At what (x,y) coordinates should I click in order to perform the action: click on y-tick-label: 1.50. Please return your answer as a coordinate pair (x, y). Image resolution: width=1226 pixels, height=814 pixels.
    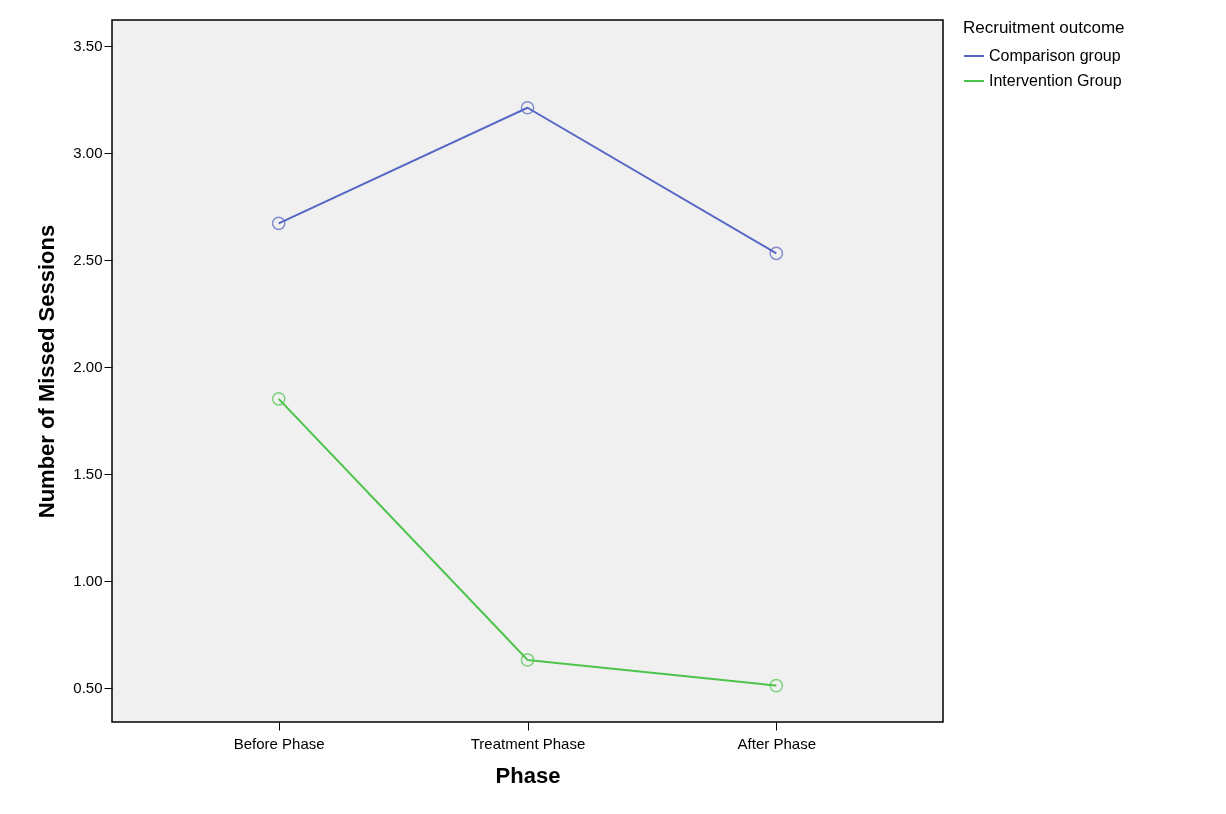
    Looking at the image, I should click on (88, 474).